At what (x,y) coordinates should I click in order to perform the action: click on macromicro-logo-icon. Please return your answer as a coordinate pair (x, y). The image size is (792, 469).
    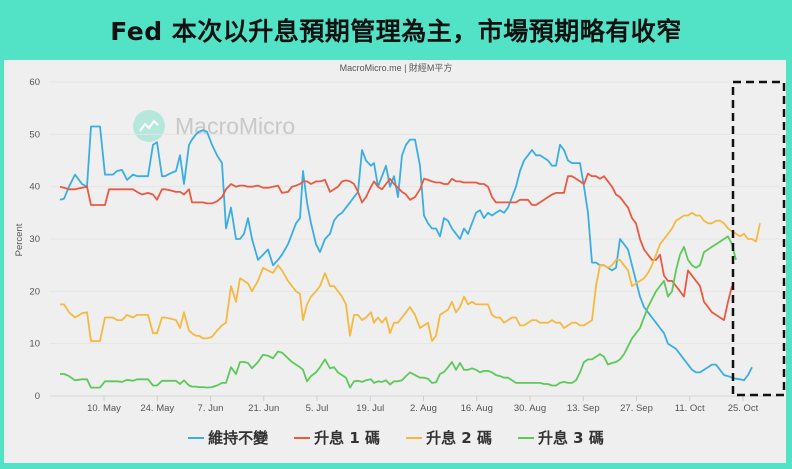
    Looking at the image, I should click on (149, 126).